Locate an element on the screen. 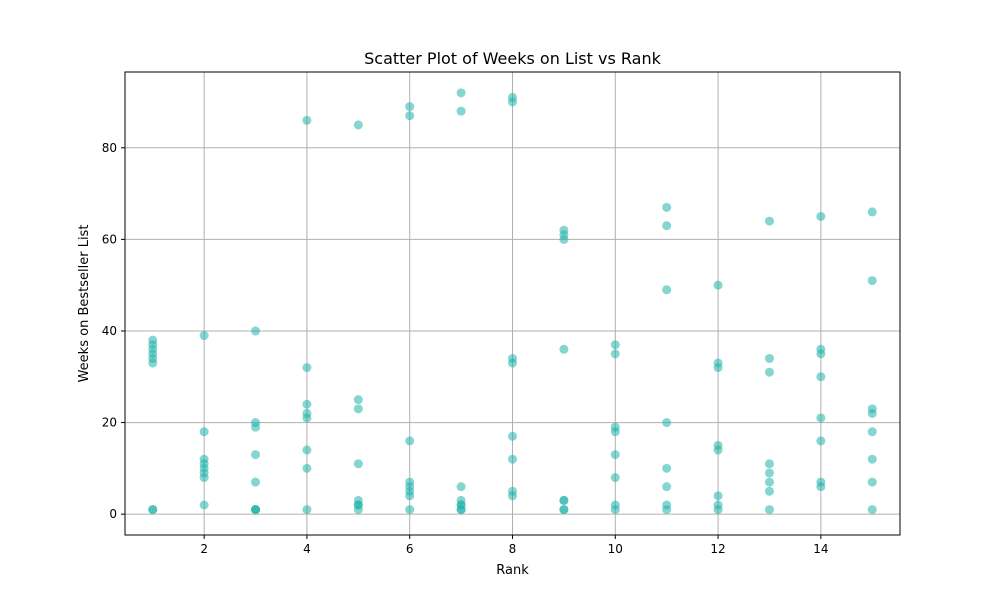 The height and width of the screenshot is (600, 1000). x-tick-label: 2 is located at coordinates (204, 549).